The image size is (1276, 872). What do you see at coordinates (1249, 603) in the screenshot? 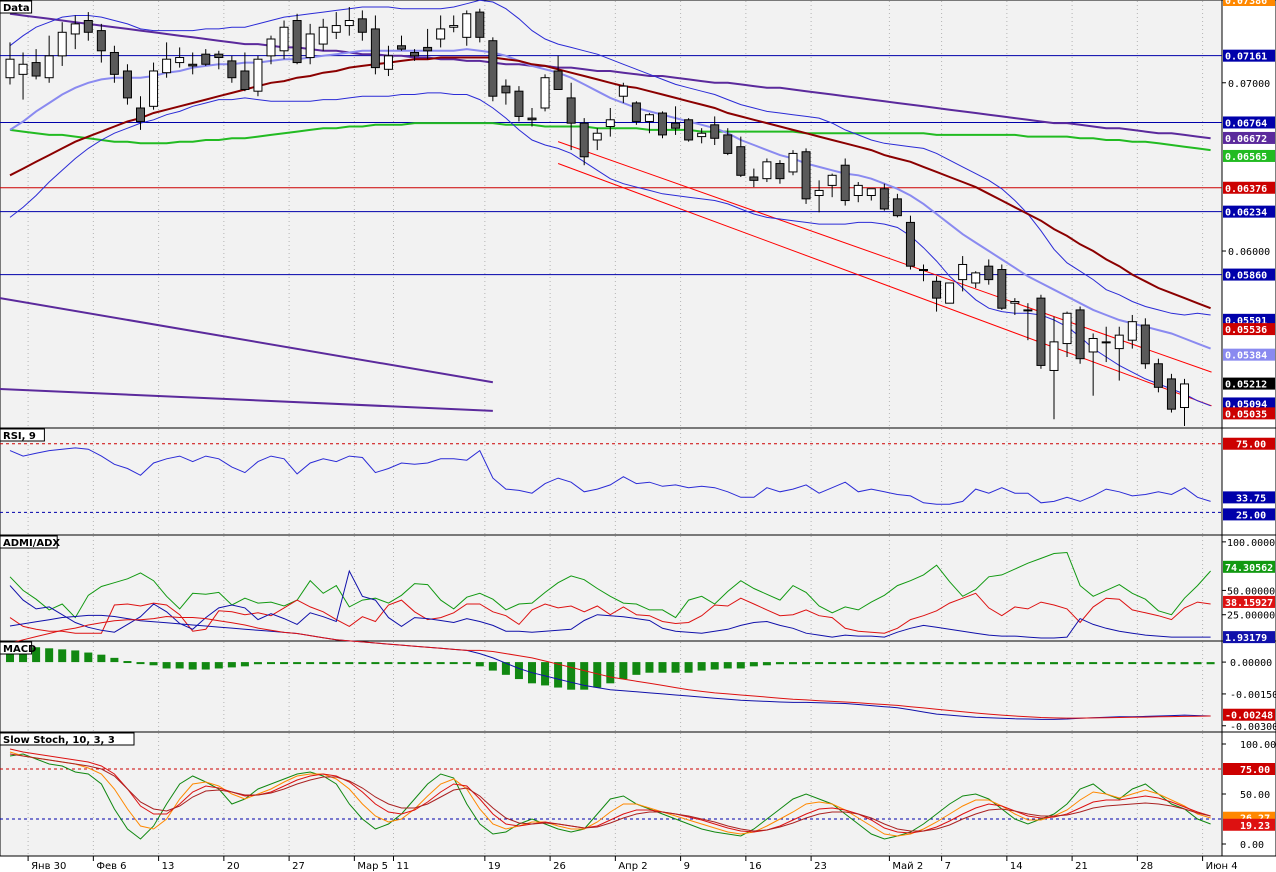
I see `adx-value-label: 38.15927` at bounding box center [1249, 603].